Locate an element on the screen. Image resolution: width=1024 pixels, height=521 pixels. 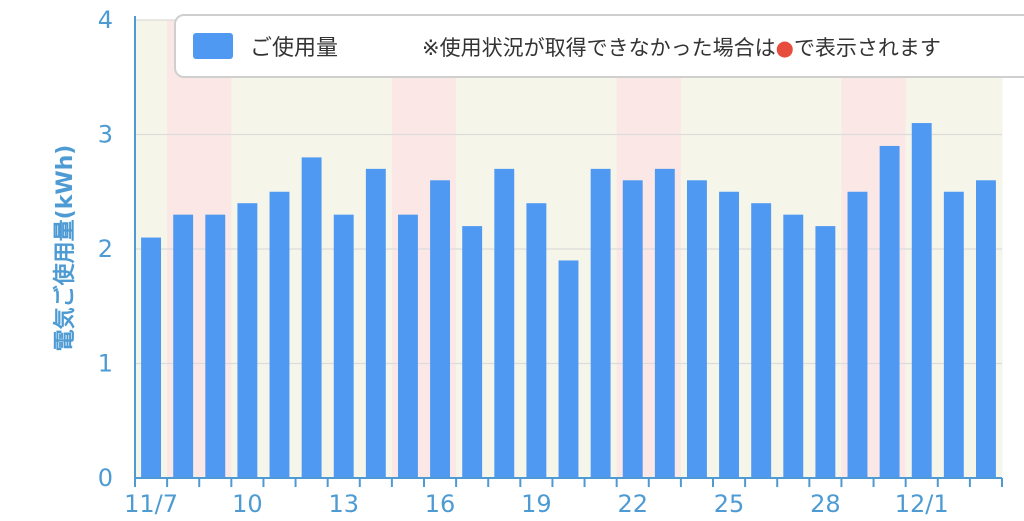
legend-note-text: ※使用状況が取得できなかった場合は is located at coordinates (599, 48).